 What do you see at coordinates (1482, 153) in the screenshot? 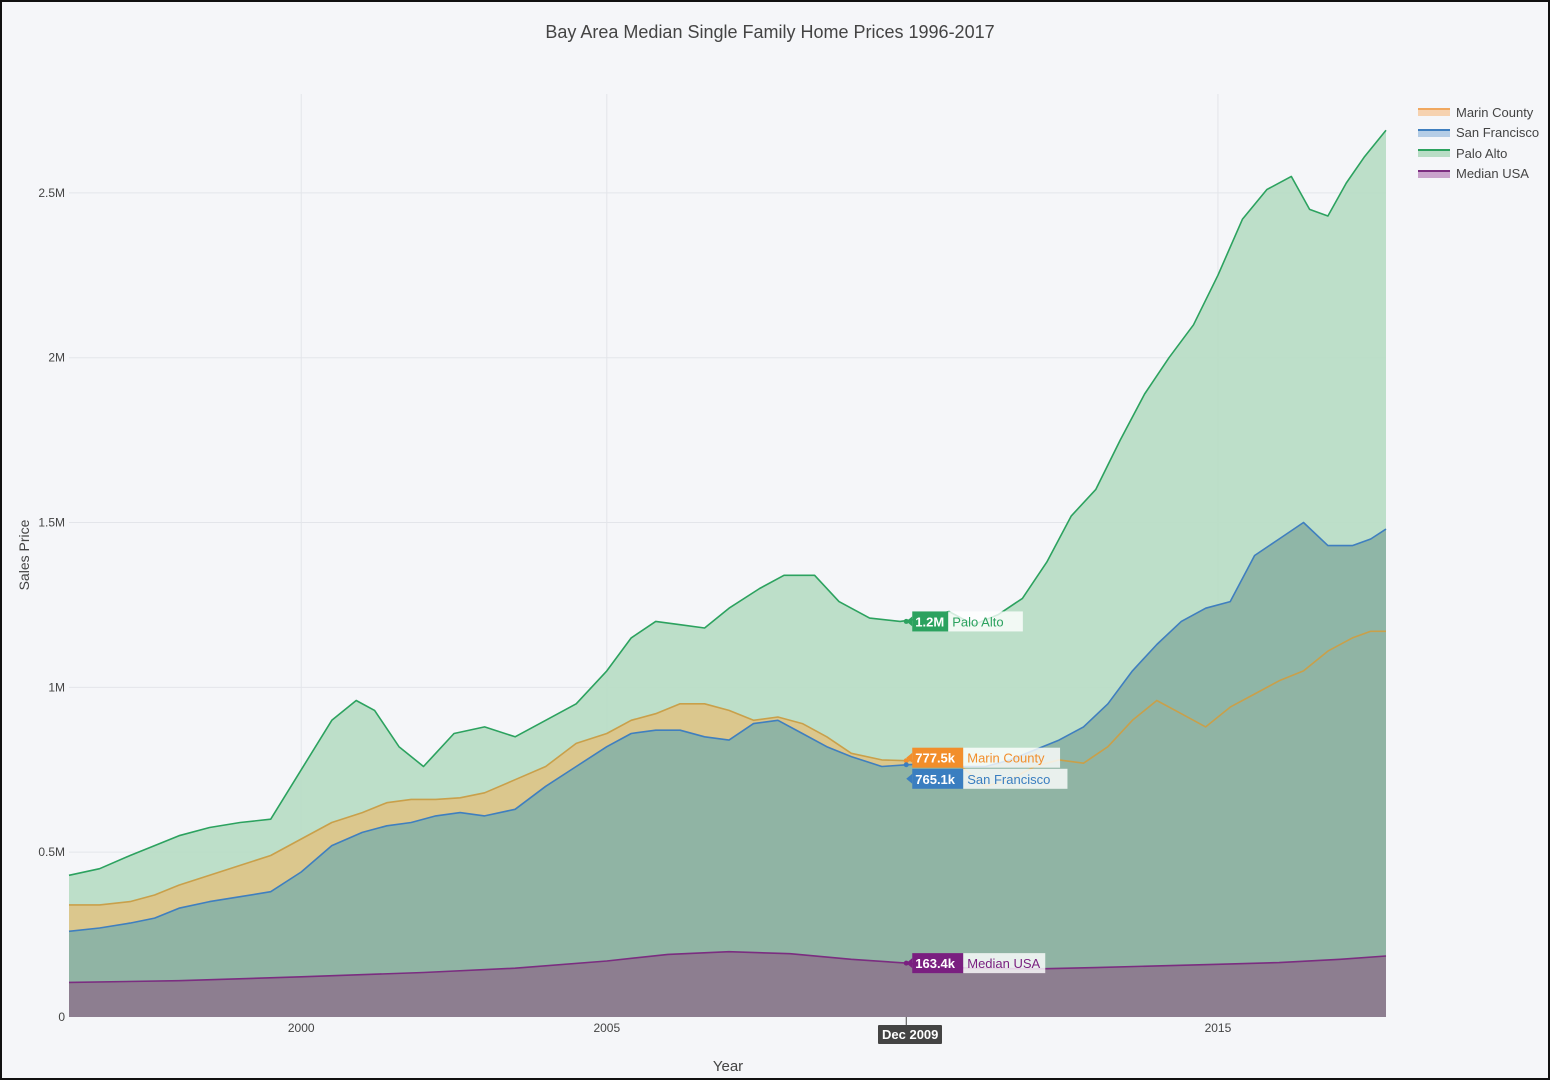
I see `legend-label-palo-alto: Palo Alto` at bounding box center [1482, 153].